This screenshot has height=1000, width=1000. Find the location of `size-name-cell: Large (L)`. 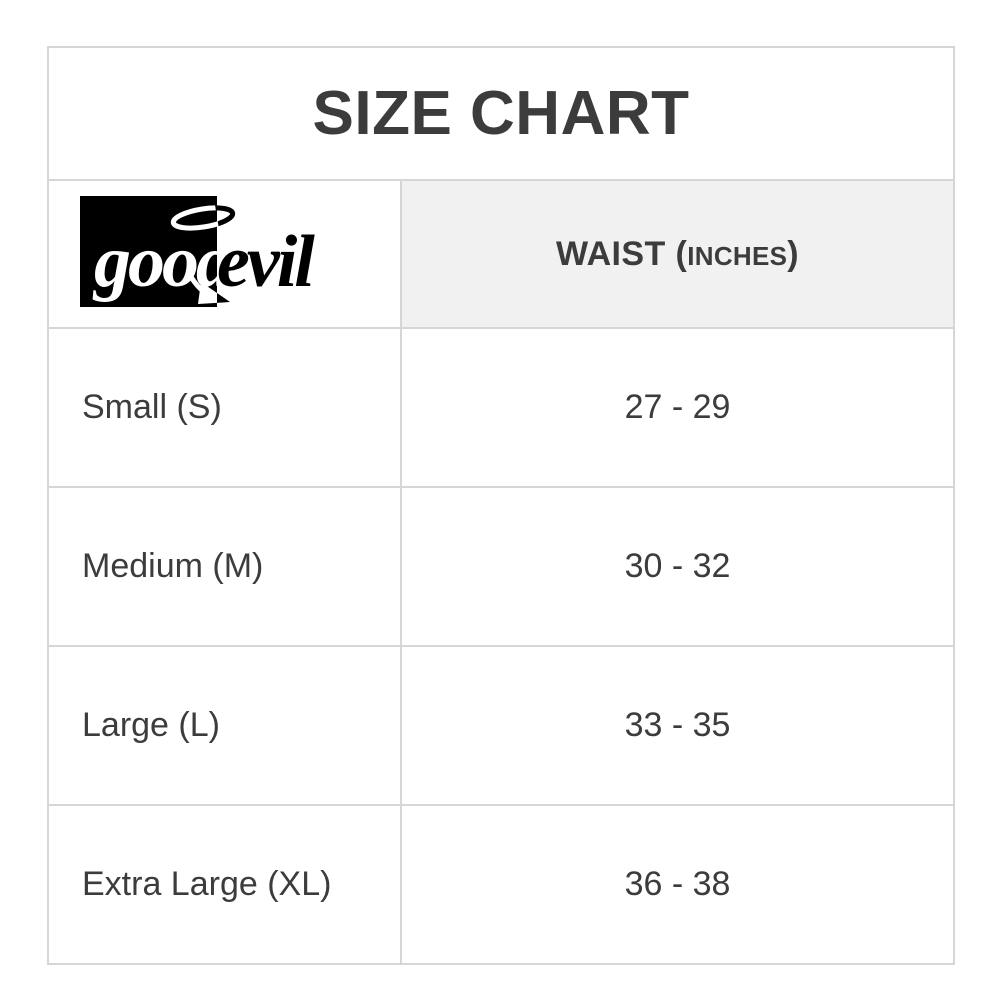

size-name-cell: Large (L) is located at coordinates (224, 725).